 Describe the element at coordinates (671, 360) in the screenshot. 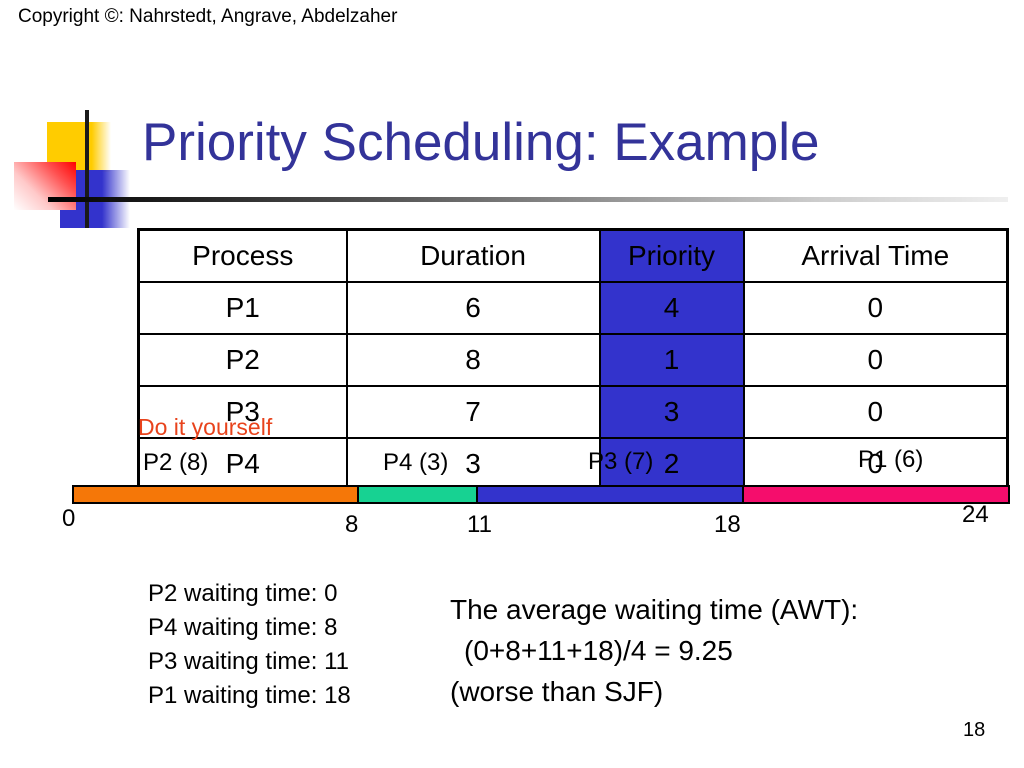

I see `cell-priority: 1` at that location.